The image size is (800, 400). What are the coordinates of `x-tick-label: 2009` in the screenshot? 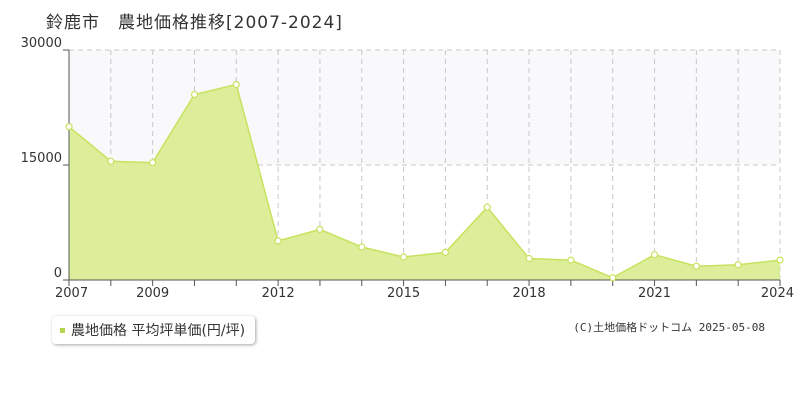 It's located at (152, 293).